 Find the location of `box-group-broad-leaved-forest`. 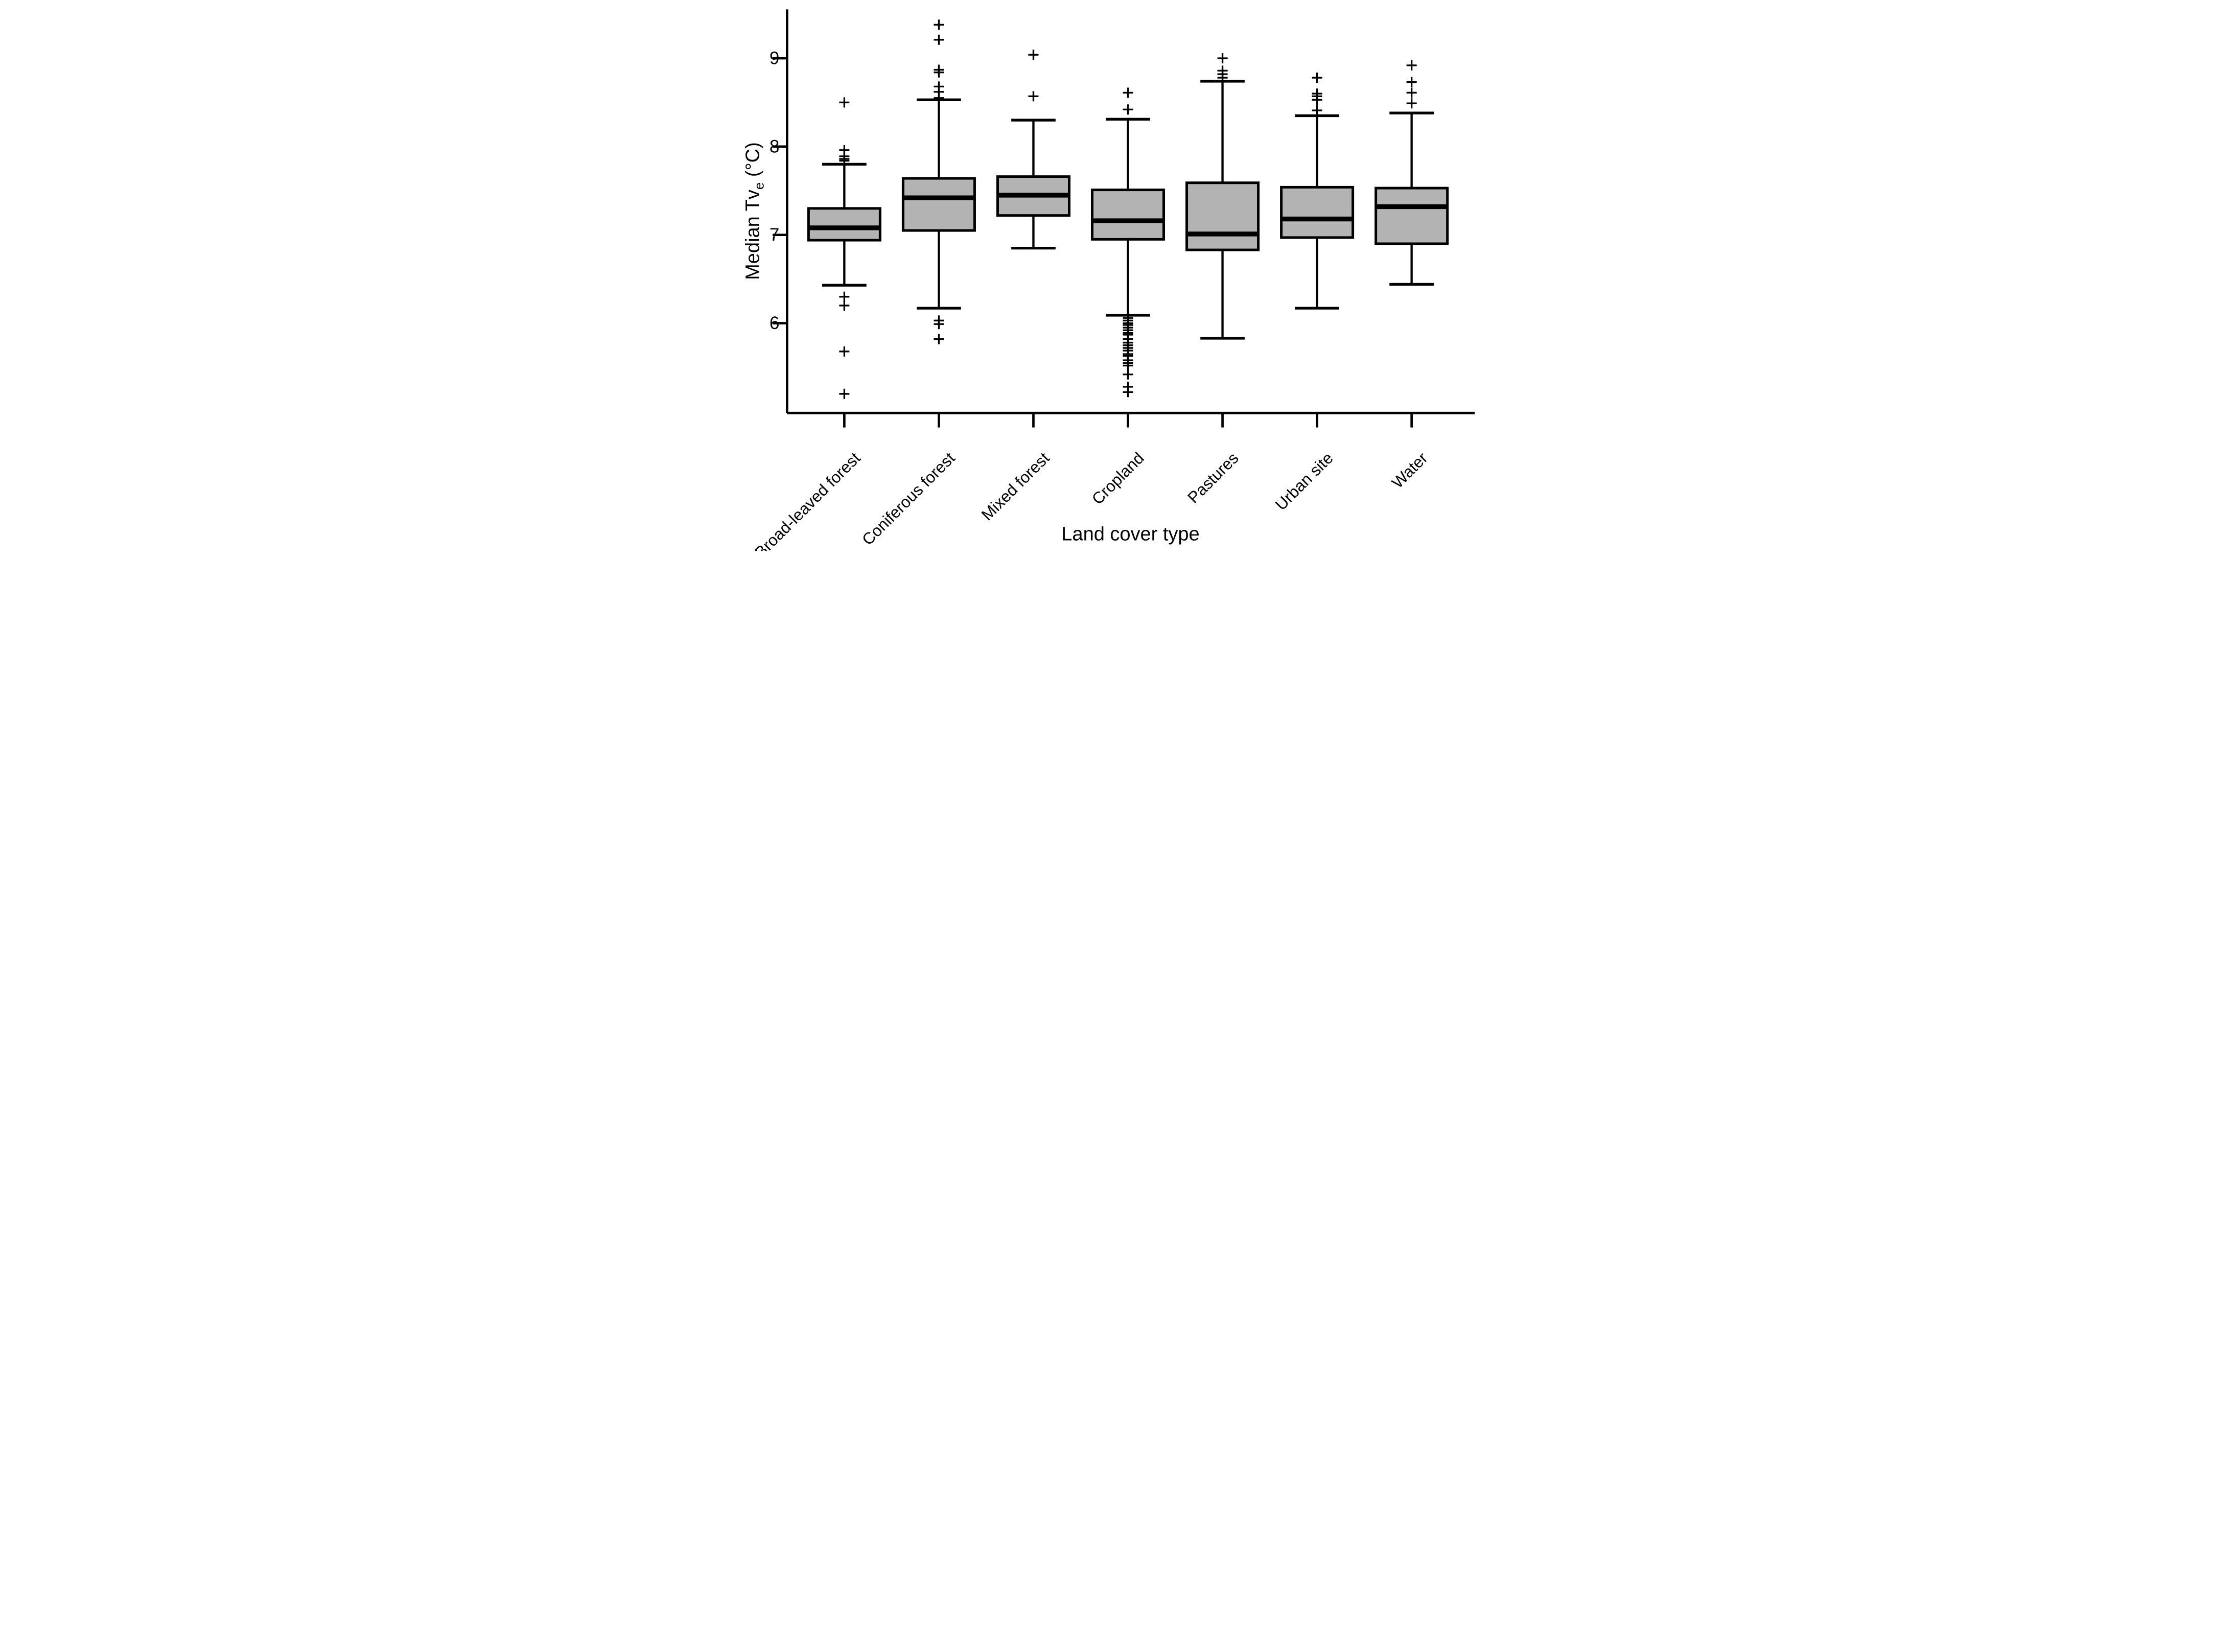

box-group-broad-leaved-forest is located at coordinates (844, 248).